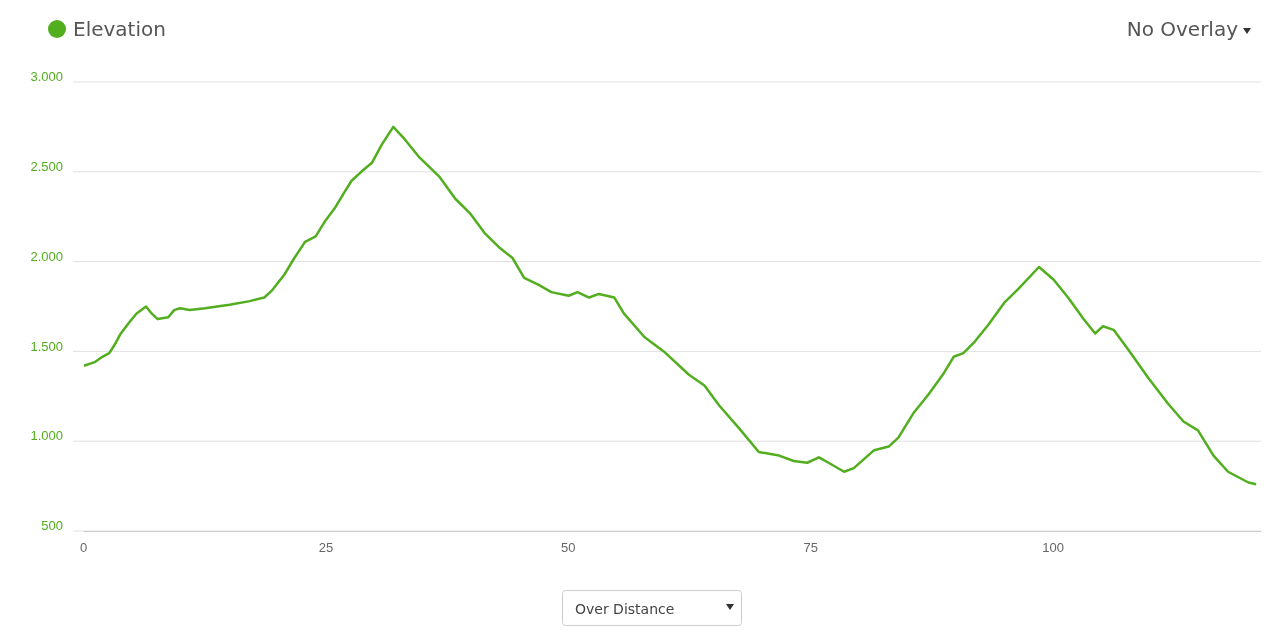 This screenshot has height=640, width=1280. What do you see at coordinates (46, 166) in the screenshot?
I see `y-tick-label: 2.500` at bounding box center [46, 166].